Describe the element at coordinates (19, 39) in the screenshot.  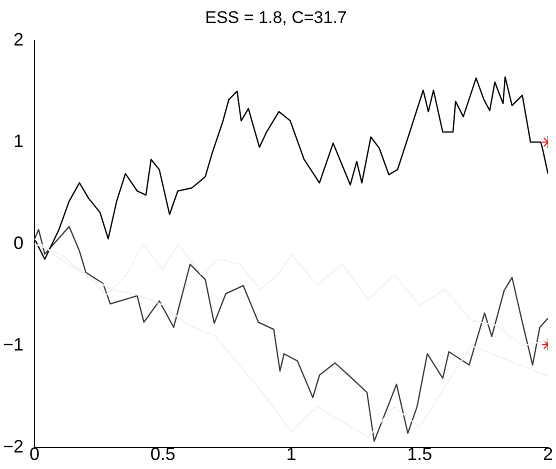
I see `y-tick-label: 2` at that location.